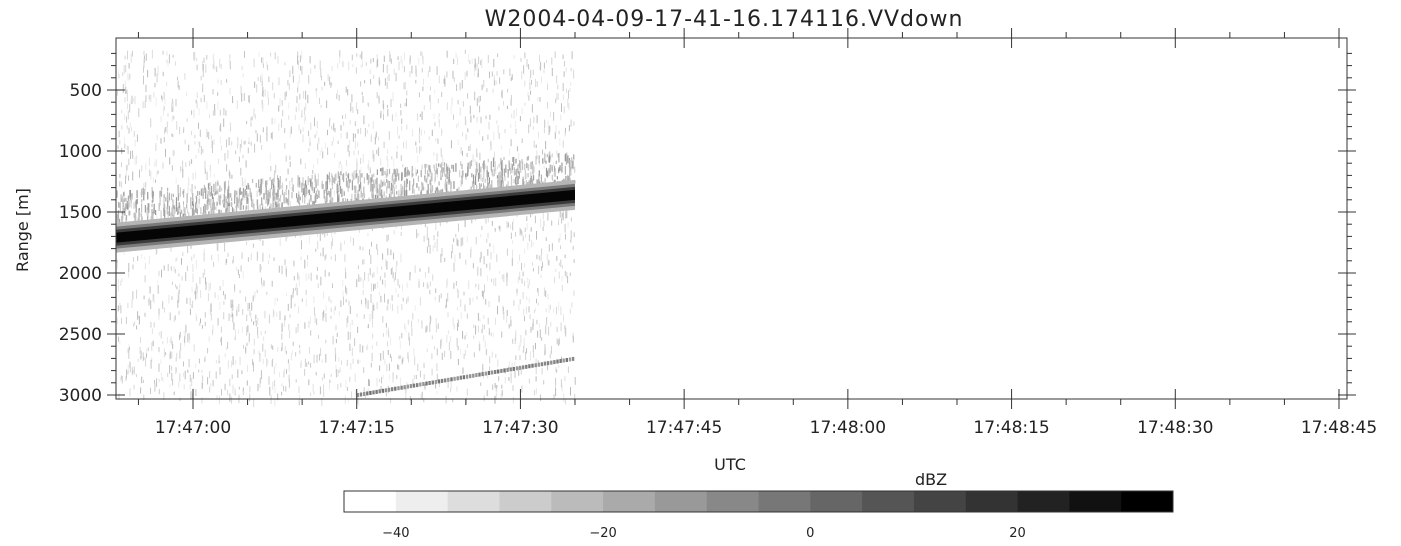 The width and height of the screenshot is (1401, 546). What do you see at coordinates (345, 216) in the screenshot?
I see `strong-echo-band` at bounding box center [345, 216].